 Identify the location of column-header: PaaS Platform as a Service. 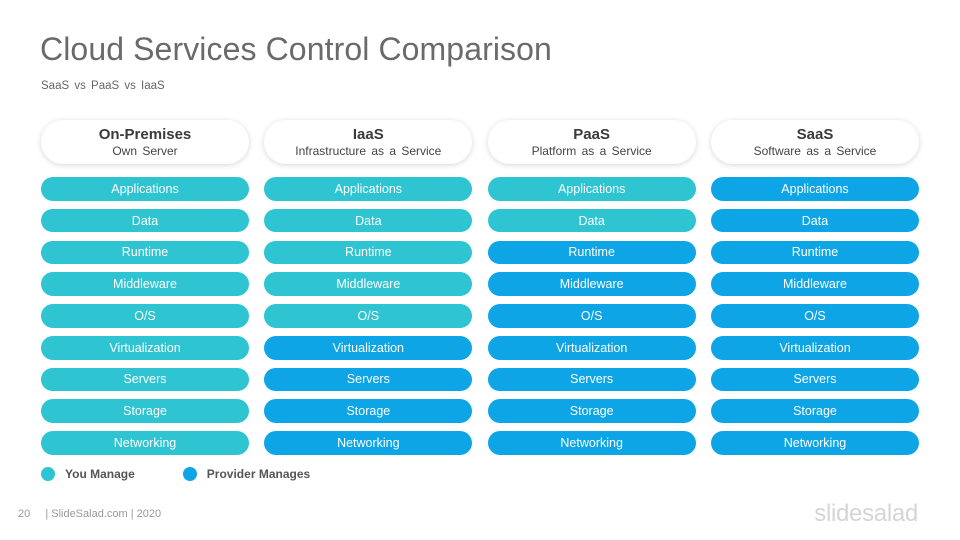
(591, 142).